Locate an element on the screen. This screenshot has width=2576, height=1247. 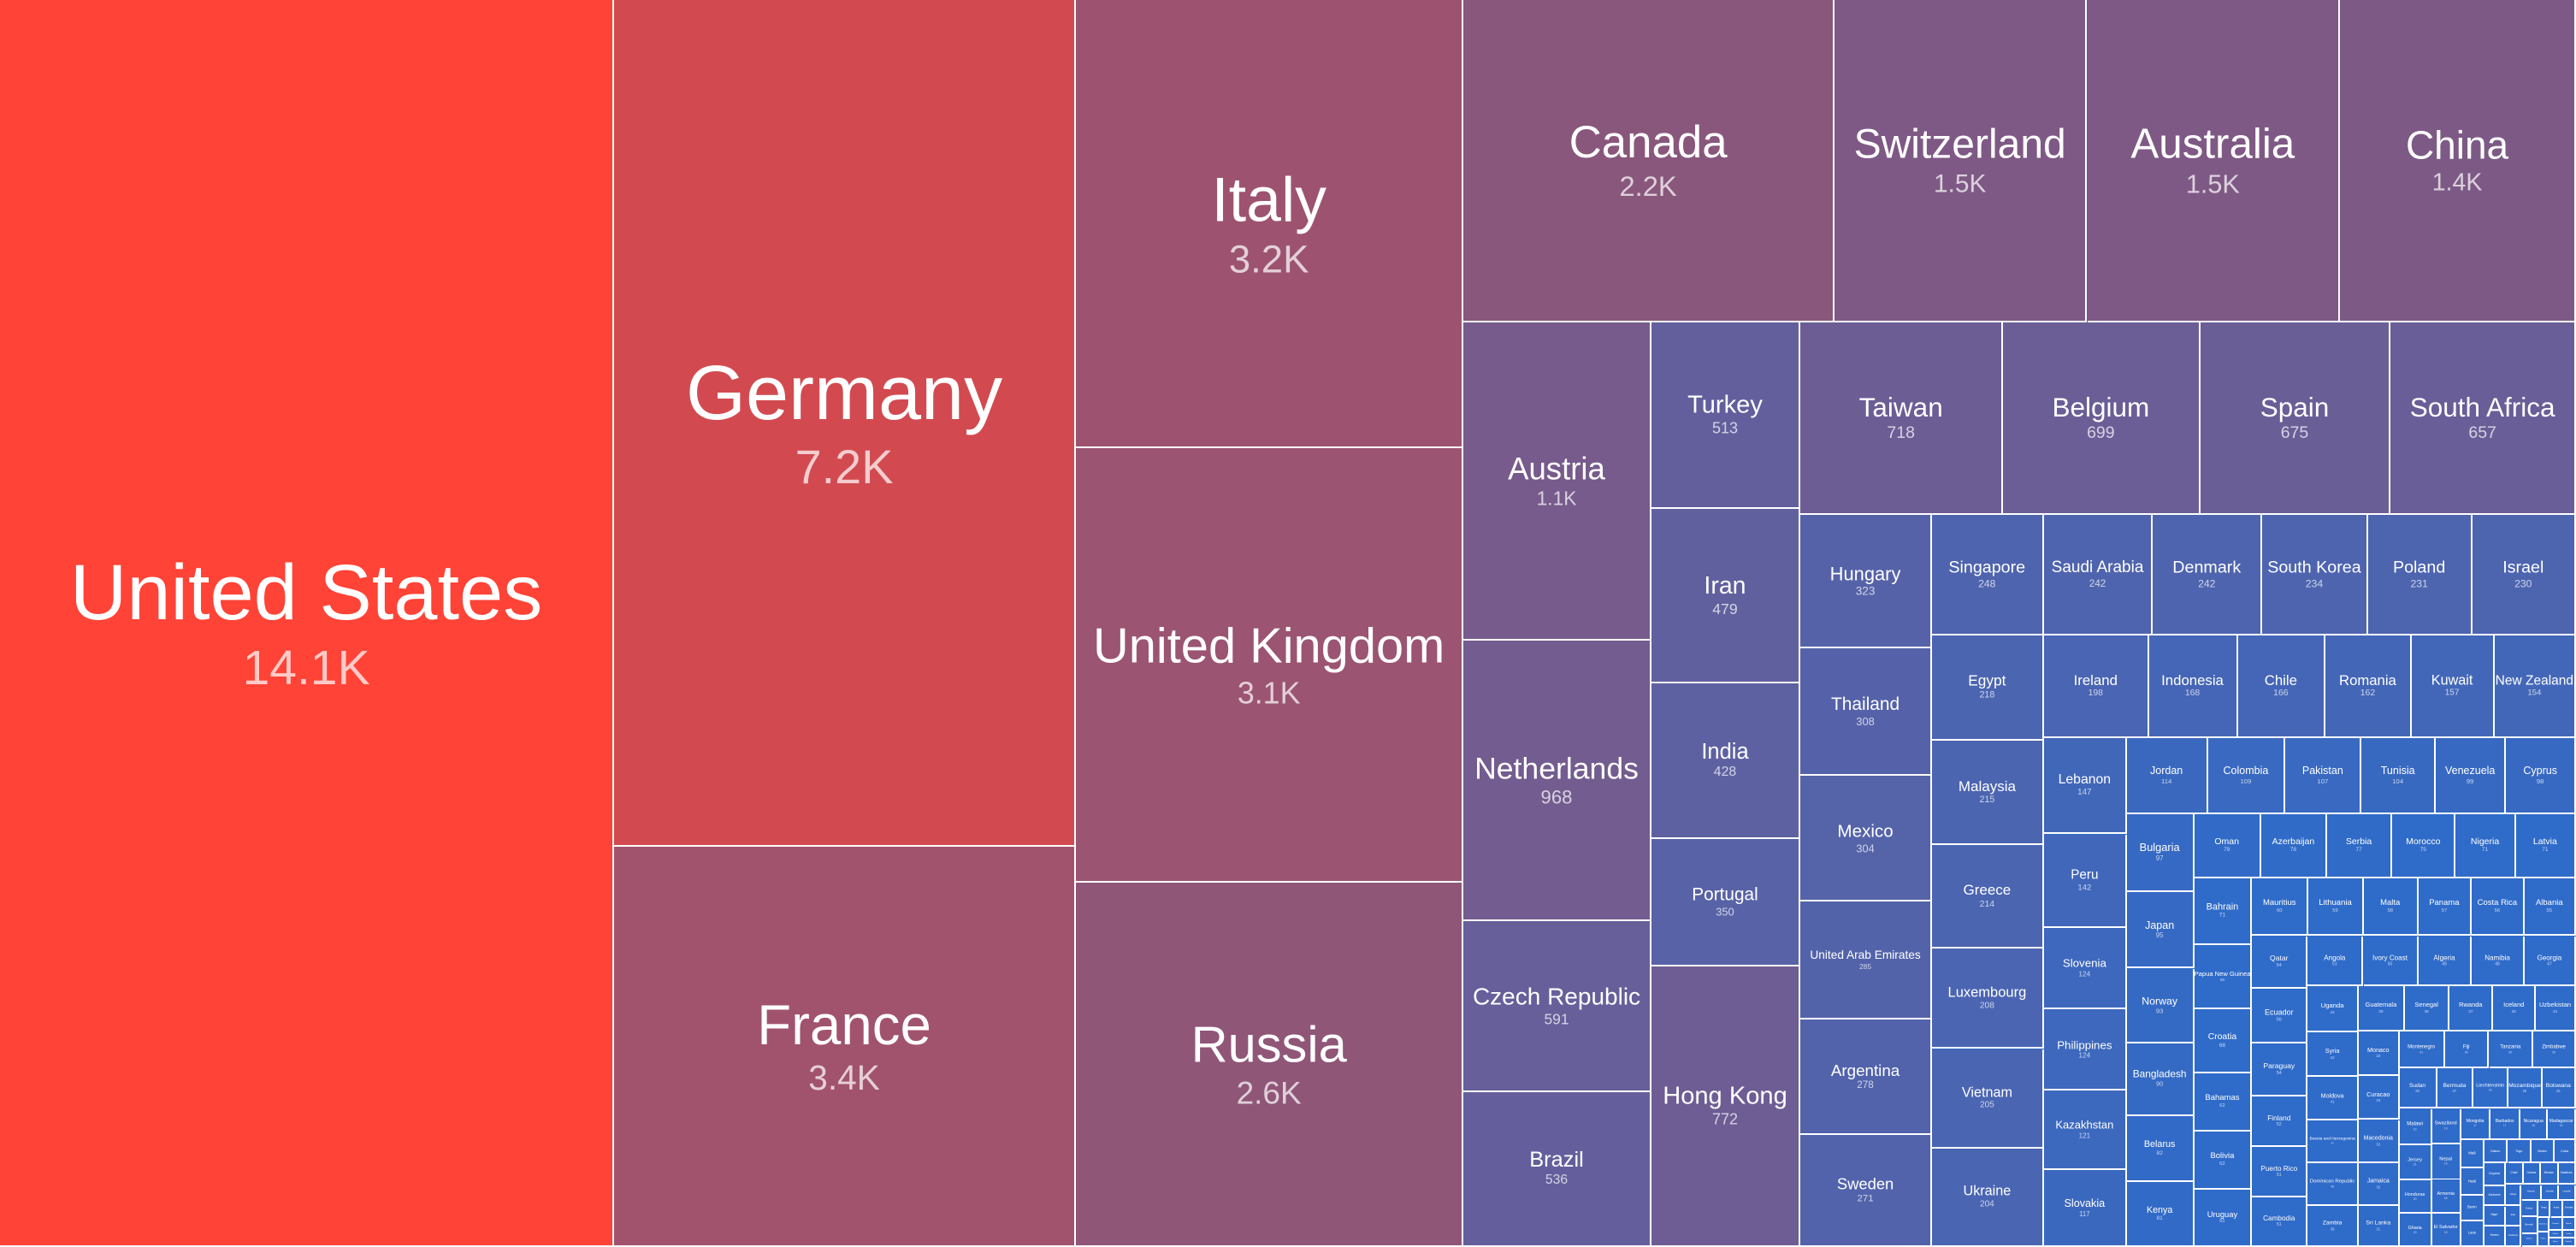
tile-south-africa: South Africa 657 is located at coordinates (2483, 418).